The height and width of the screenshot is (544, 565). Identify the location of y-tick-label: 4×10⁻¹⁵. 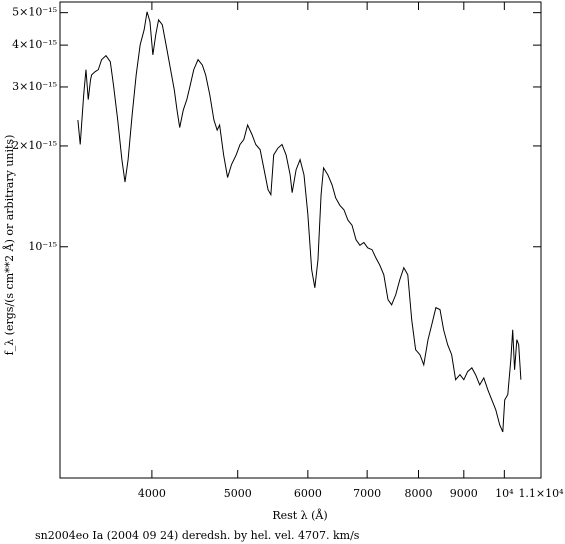
(34, 44).